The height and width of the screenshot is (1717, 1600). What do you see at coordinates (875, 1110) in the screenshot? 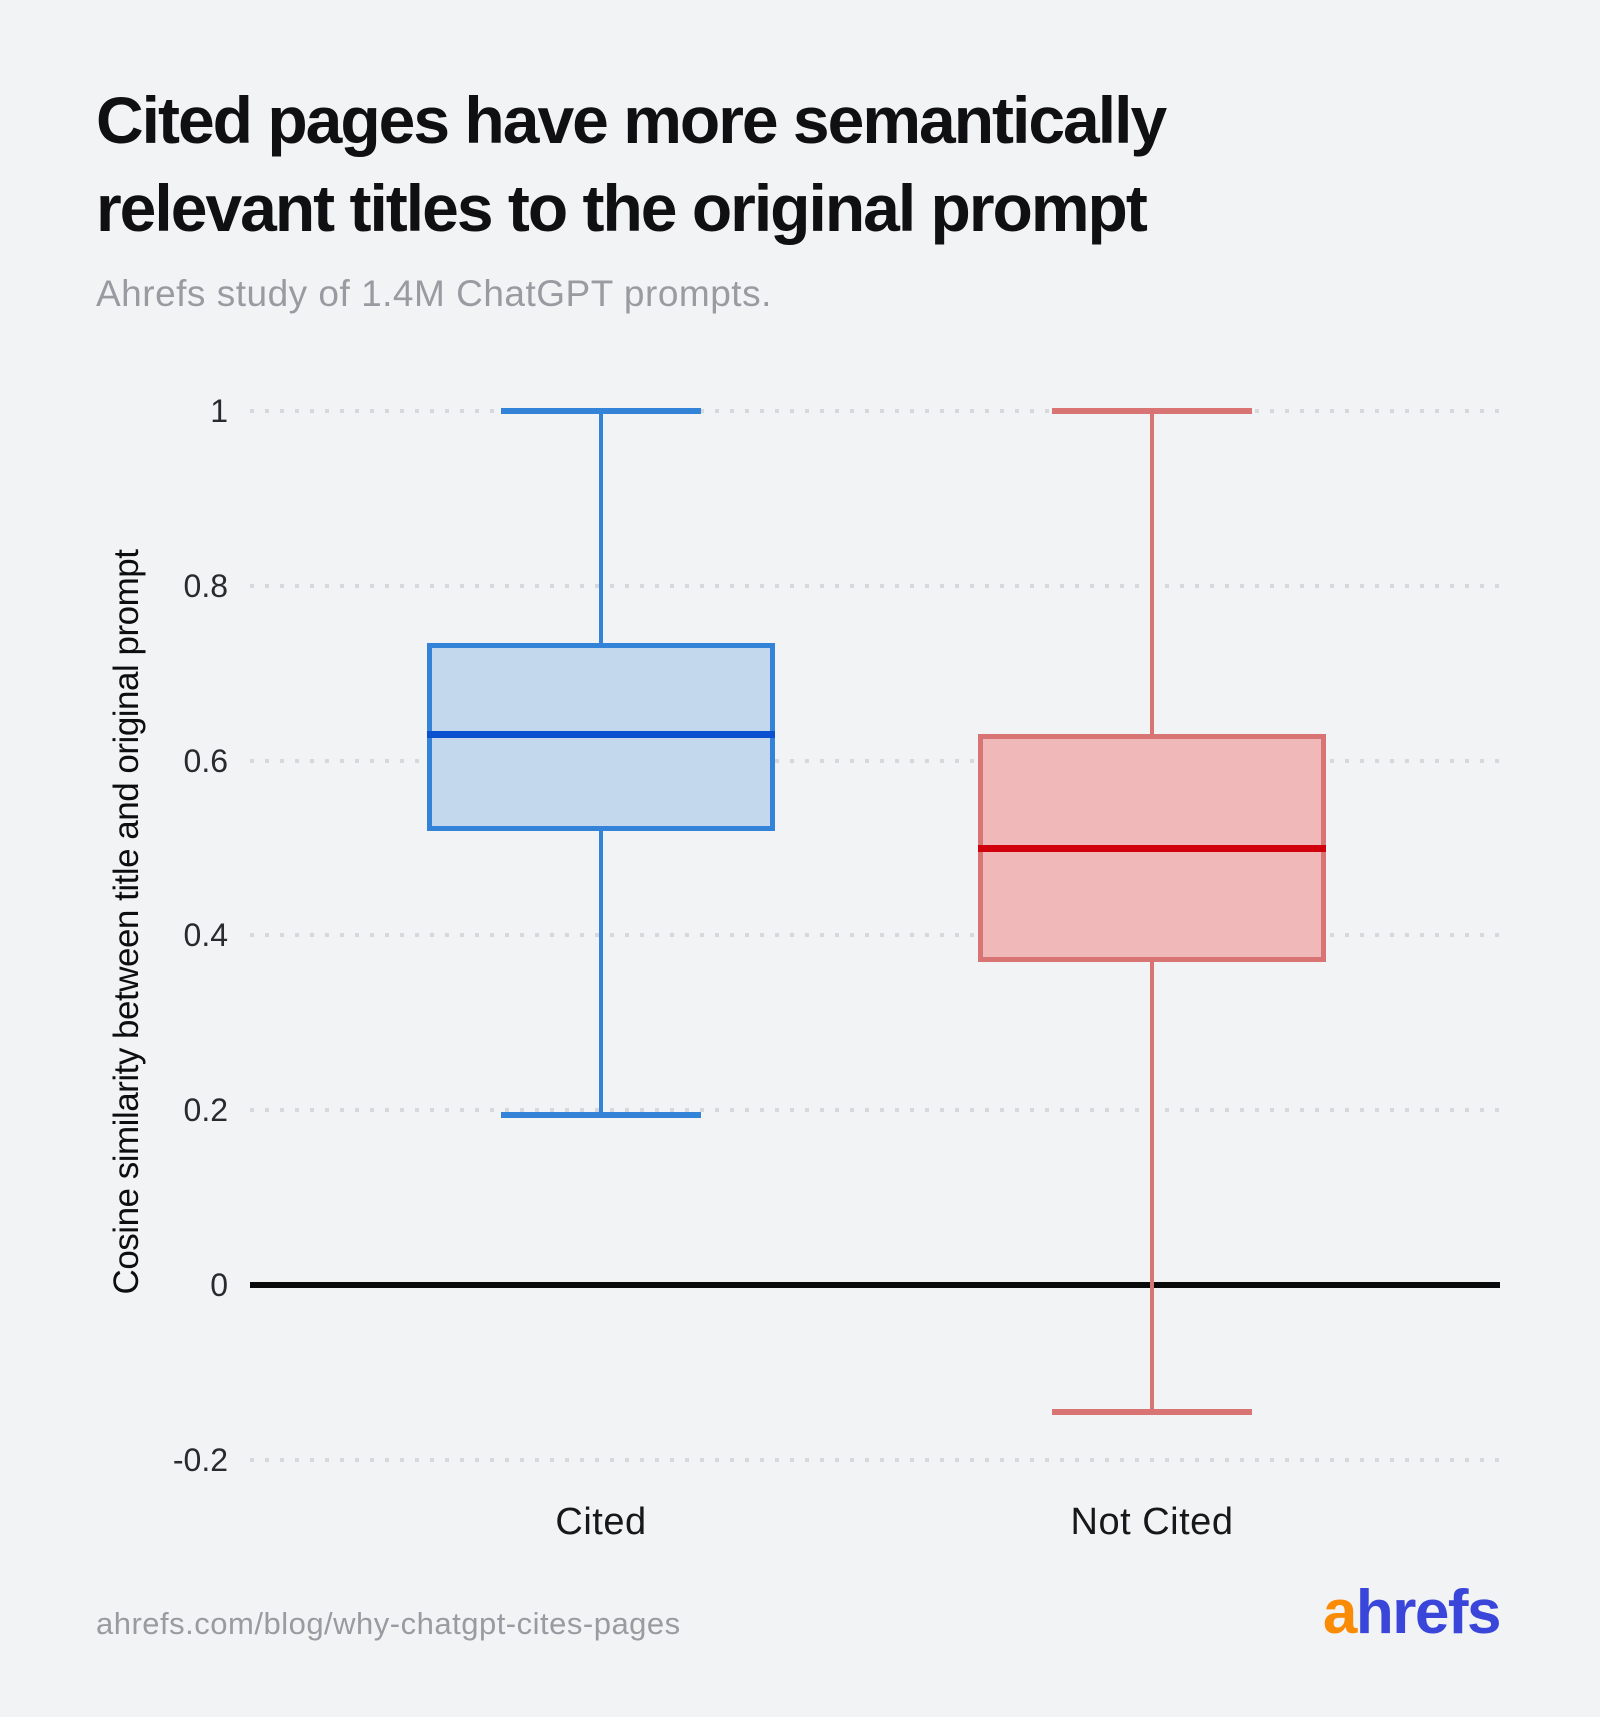
I see `gridline-0.2` at bounding box center [875, 1110].